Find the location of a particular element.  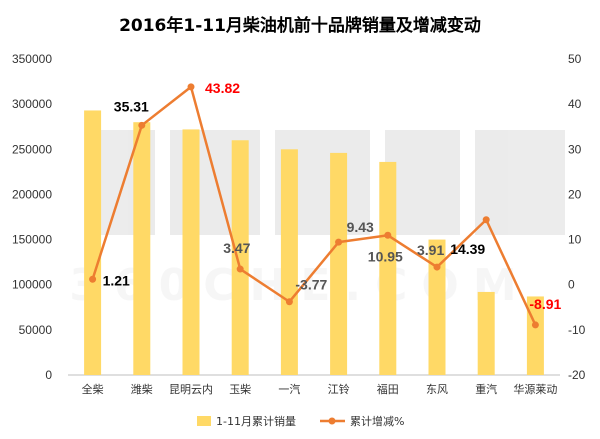

bar-玉柴 is located at coordinates (240, 257).